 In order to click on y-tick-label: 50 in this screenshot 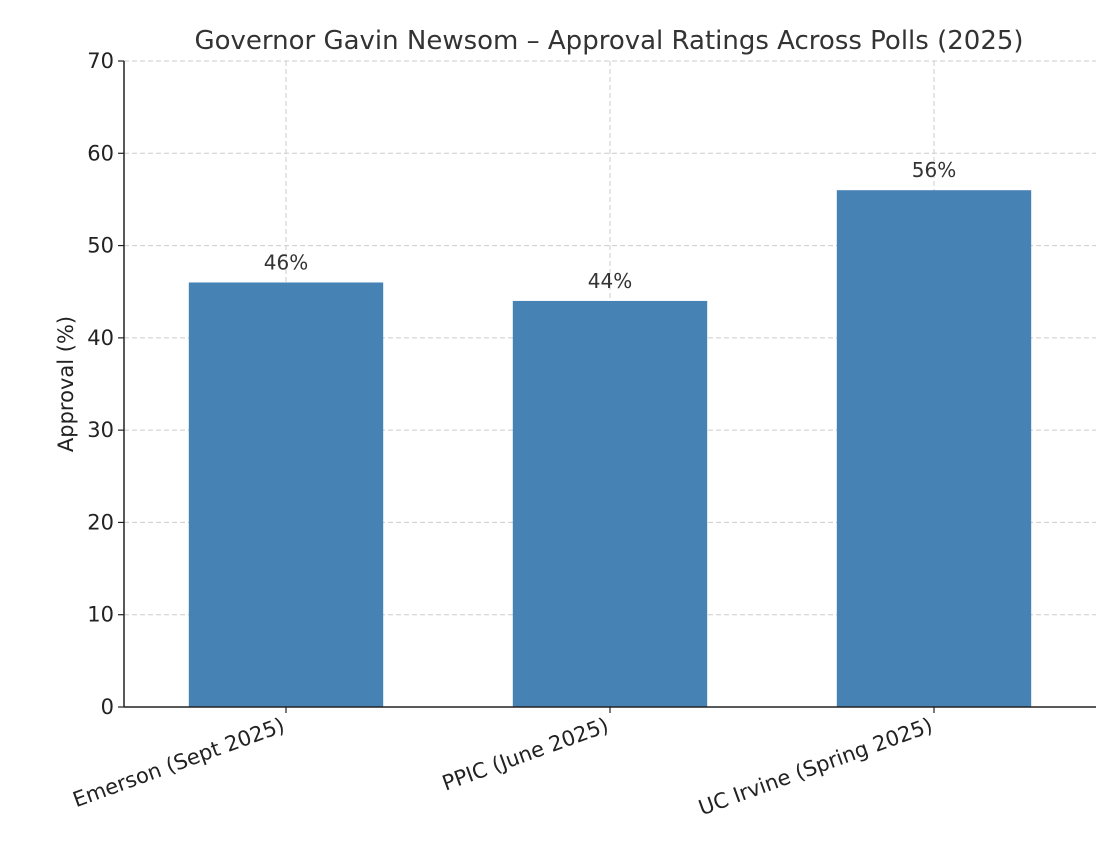, I will do `click(100, 246)`.